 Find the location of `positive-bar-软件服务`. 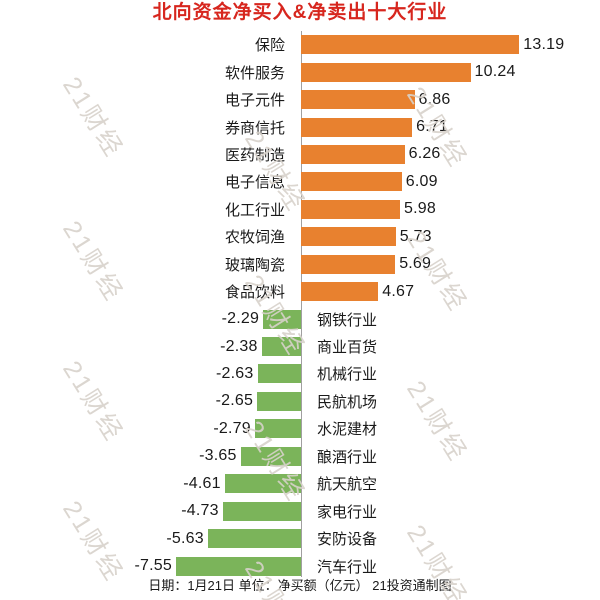

positive-bar-软件服务 is located at coordinates (386, 72).